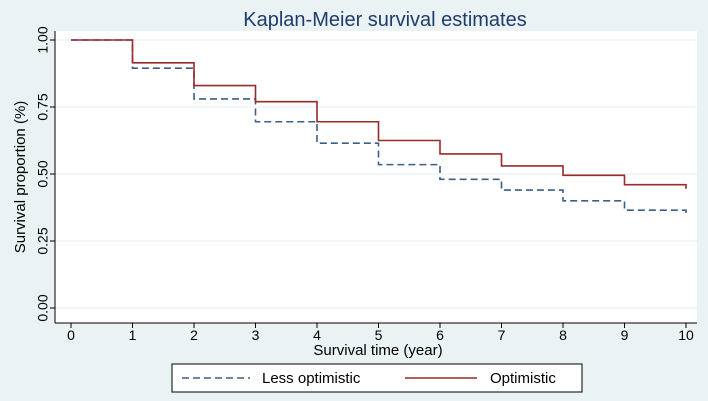 This screenshot has height=401, width=708. I want to click on legend: Less optimistic Optimistic, so click(377, 378).